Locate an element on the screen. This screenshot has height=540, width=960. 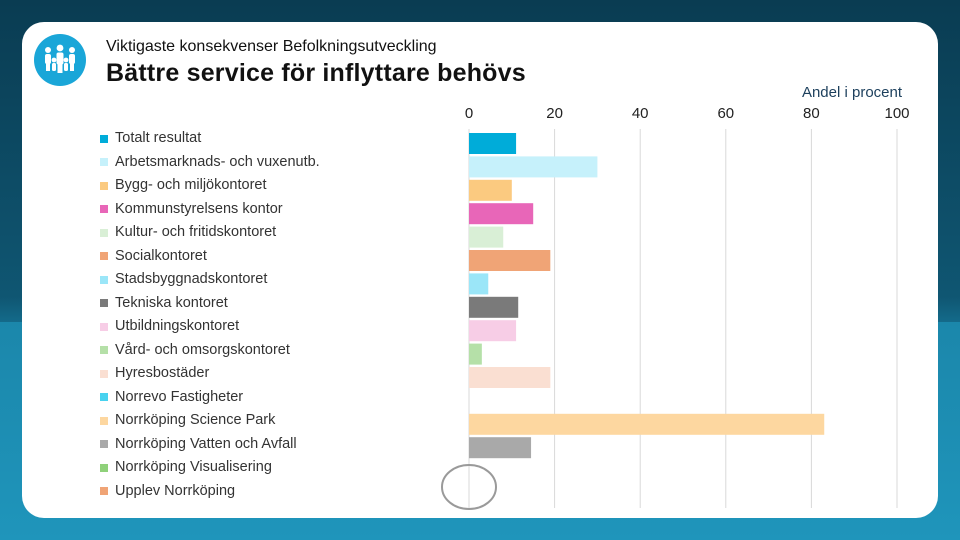
axis-unit-label: Andel i procent is located at coordinates (852, 92).